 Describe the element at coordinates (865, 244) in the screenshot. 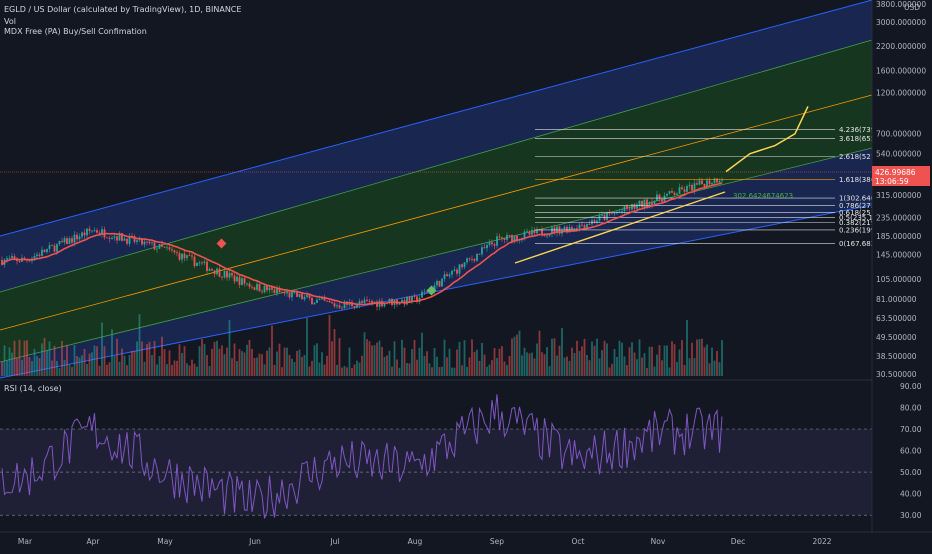

I see `fib-label-10: 0(167.682040)` at that location.